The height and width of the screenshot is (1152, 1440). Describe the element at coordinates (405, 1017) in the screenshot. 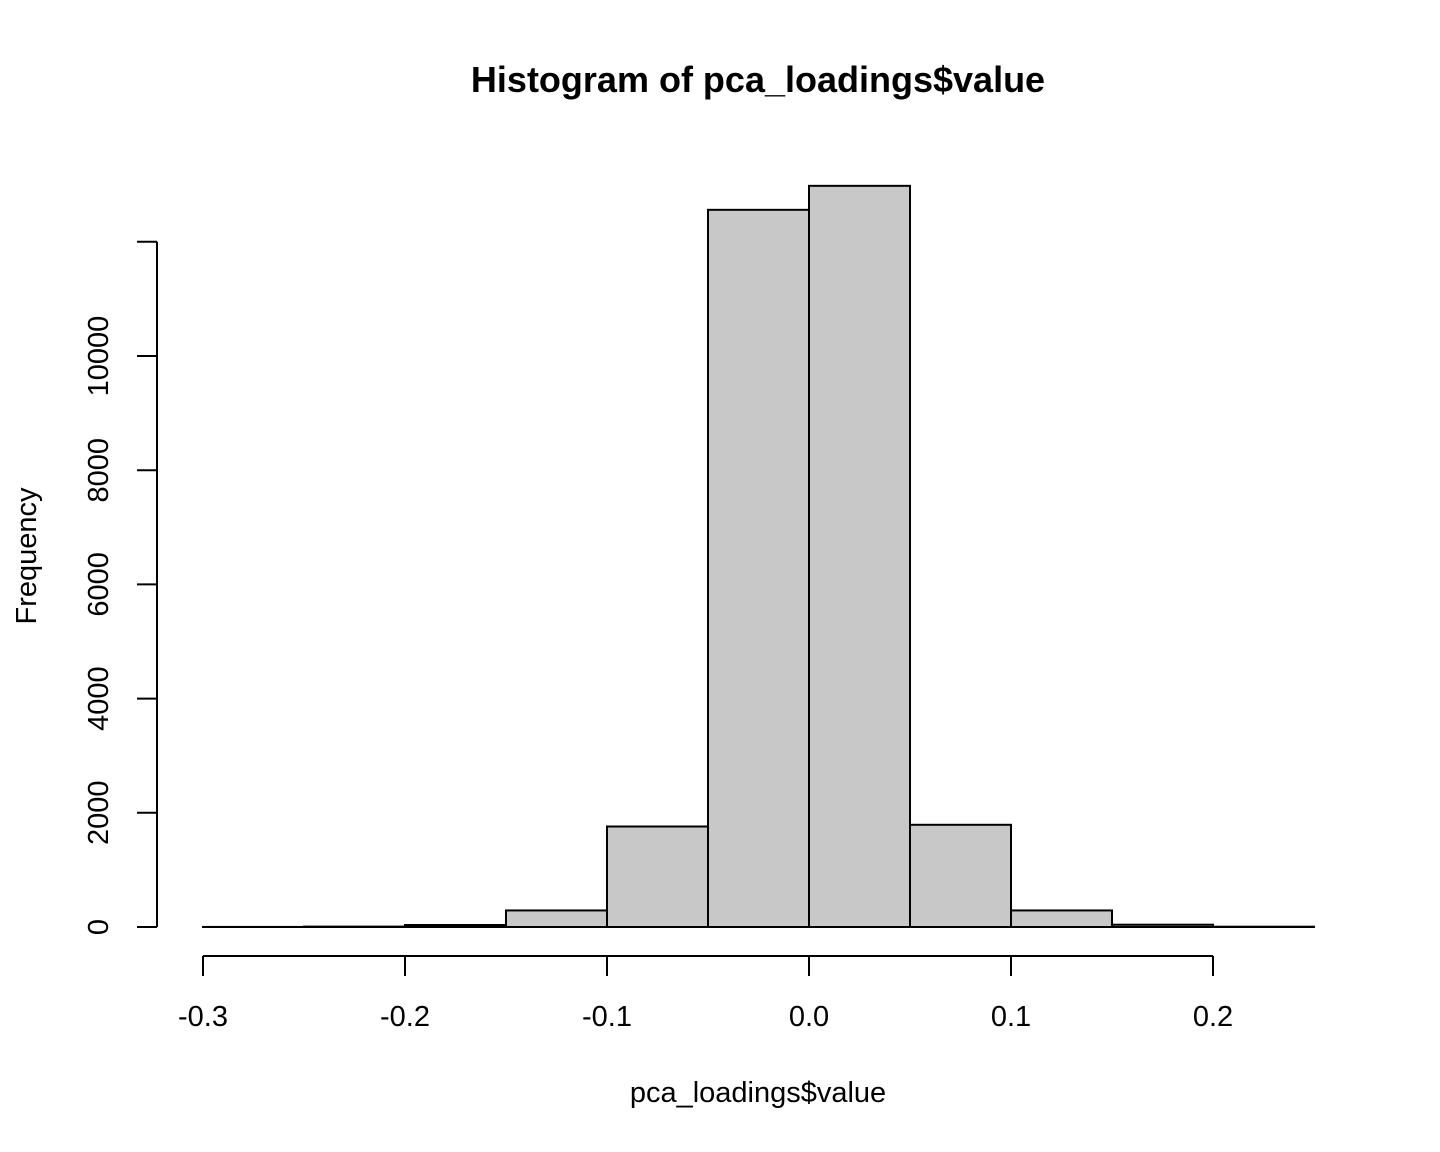

I see `x-tick-label: -0.2` at that location.